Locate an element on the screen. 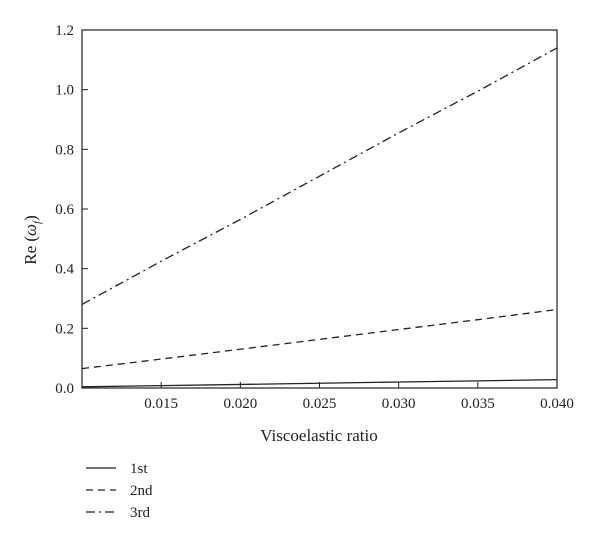  x-tick-label: 0.020 is located at coordinates (240, 404).